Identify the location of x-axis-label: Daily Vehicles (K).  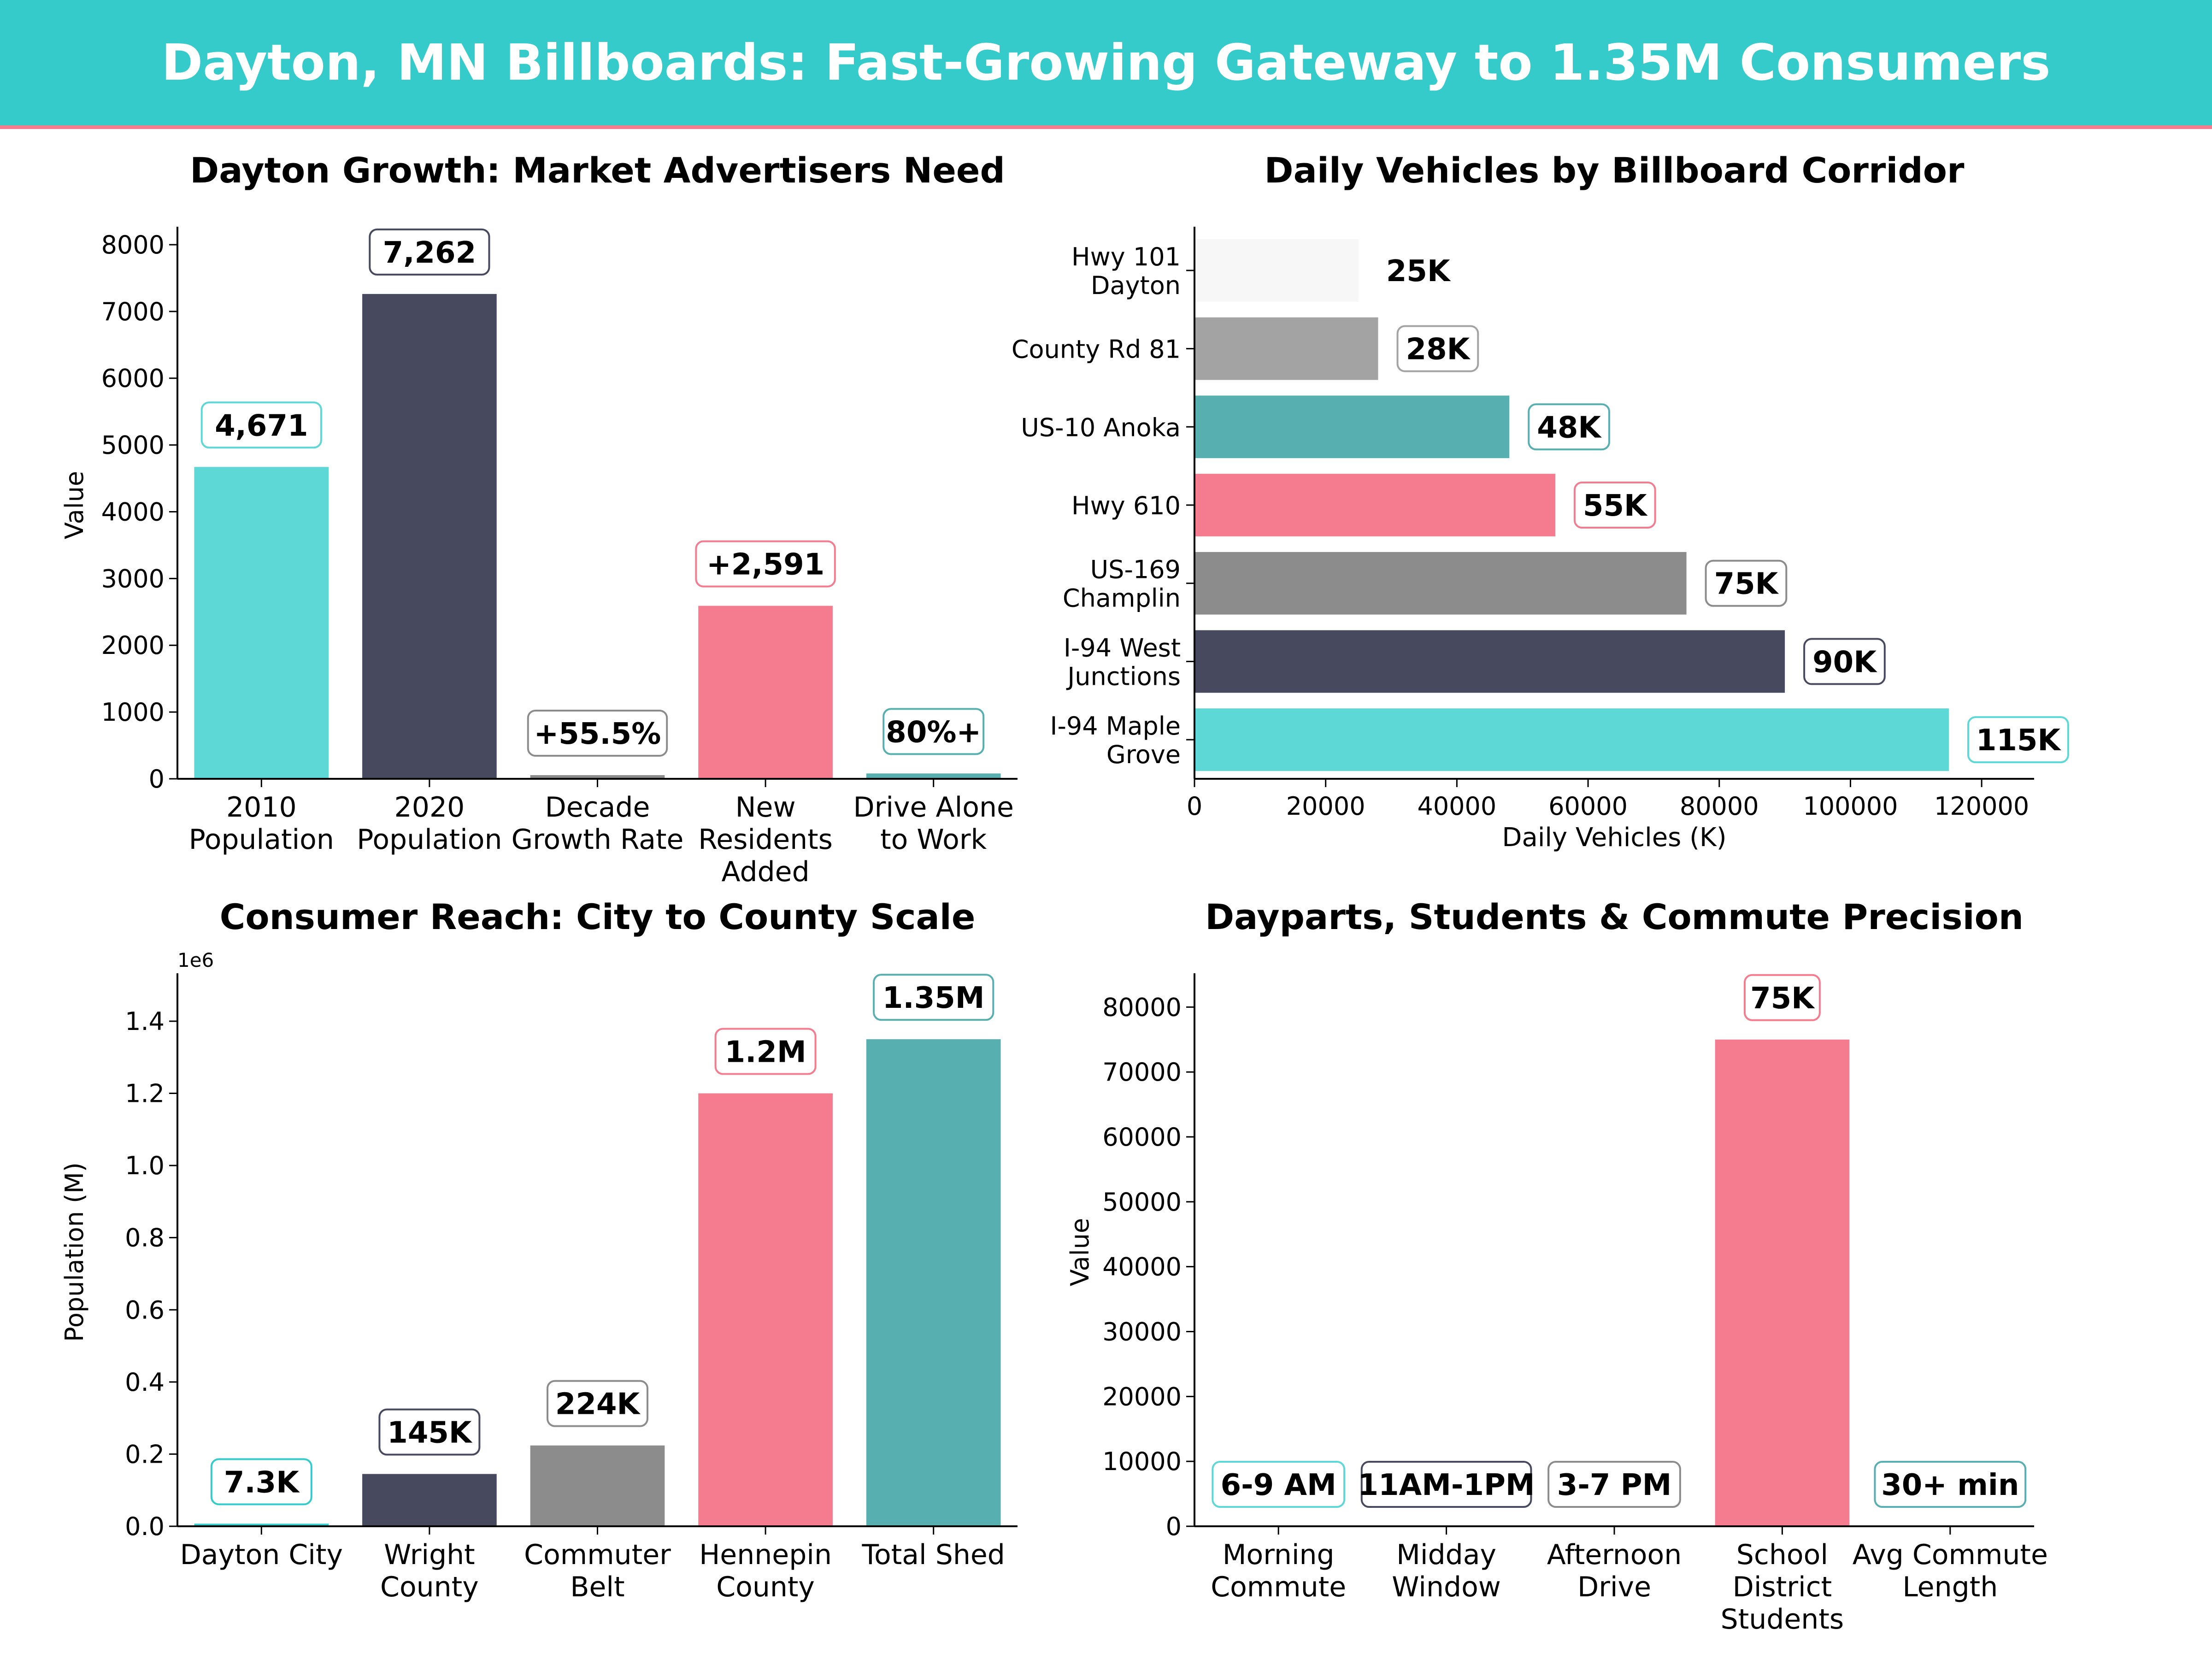
(1614, 838).